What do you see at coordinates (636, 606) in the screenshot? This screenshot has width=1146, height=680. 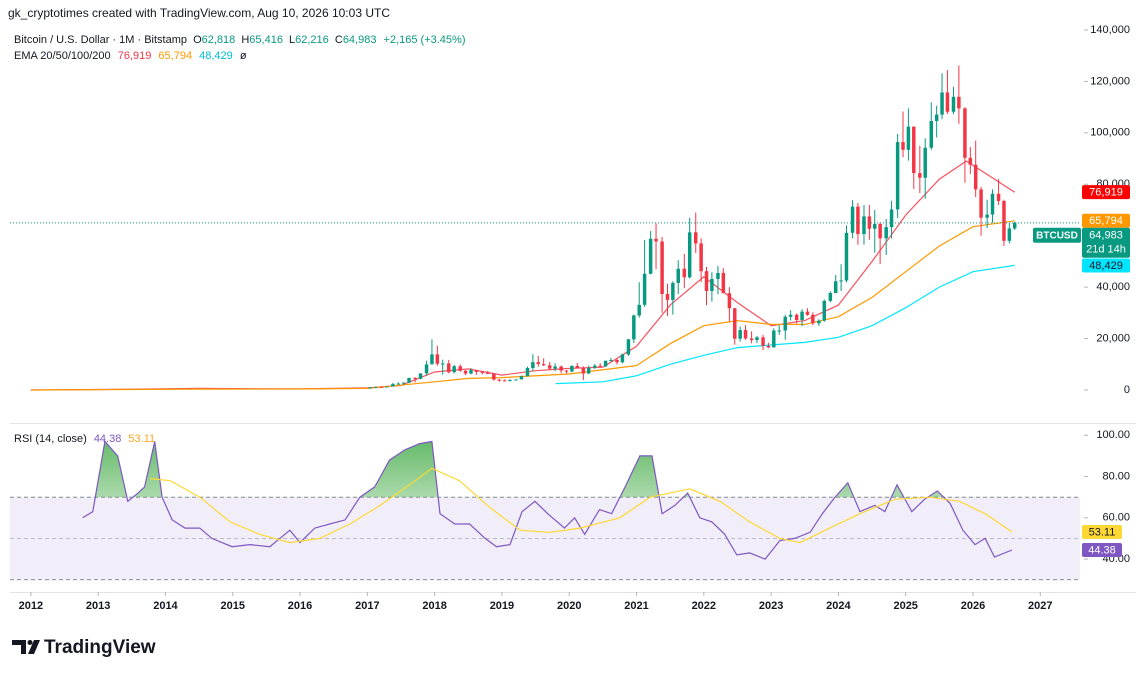 I see `x-tick-label: 2021` at bounding box center [636, 606].